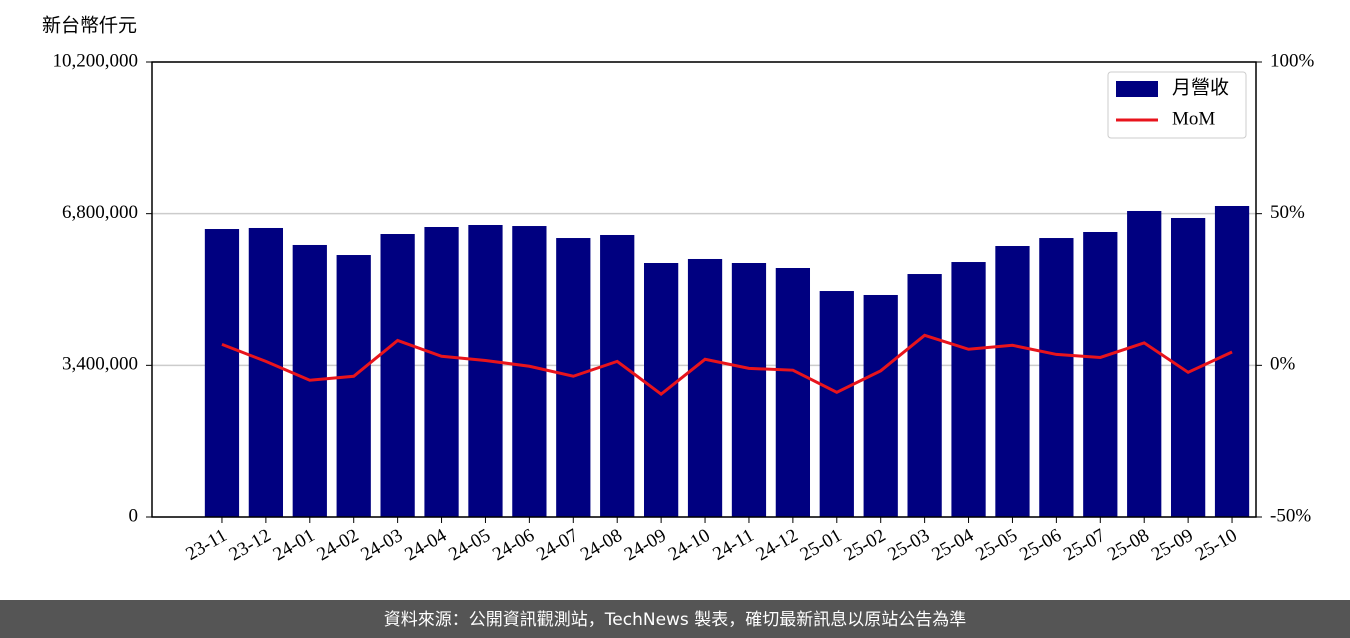 The image size is (1350, 638). Describe the element at coordinates (96, 60) in the screenshot. I see `y-tick-label: 10,200,000` at that location.